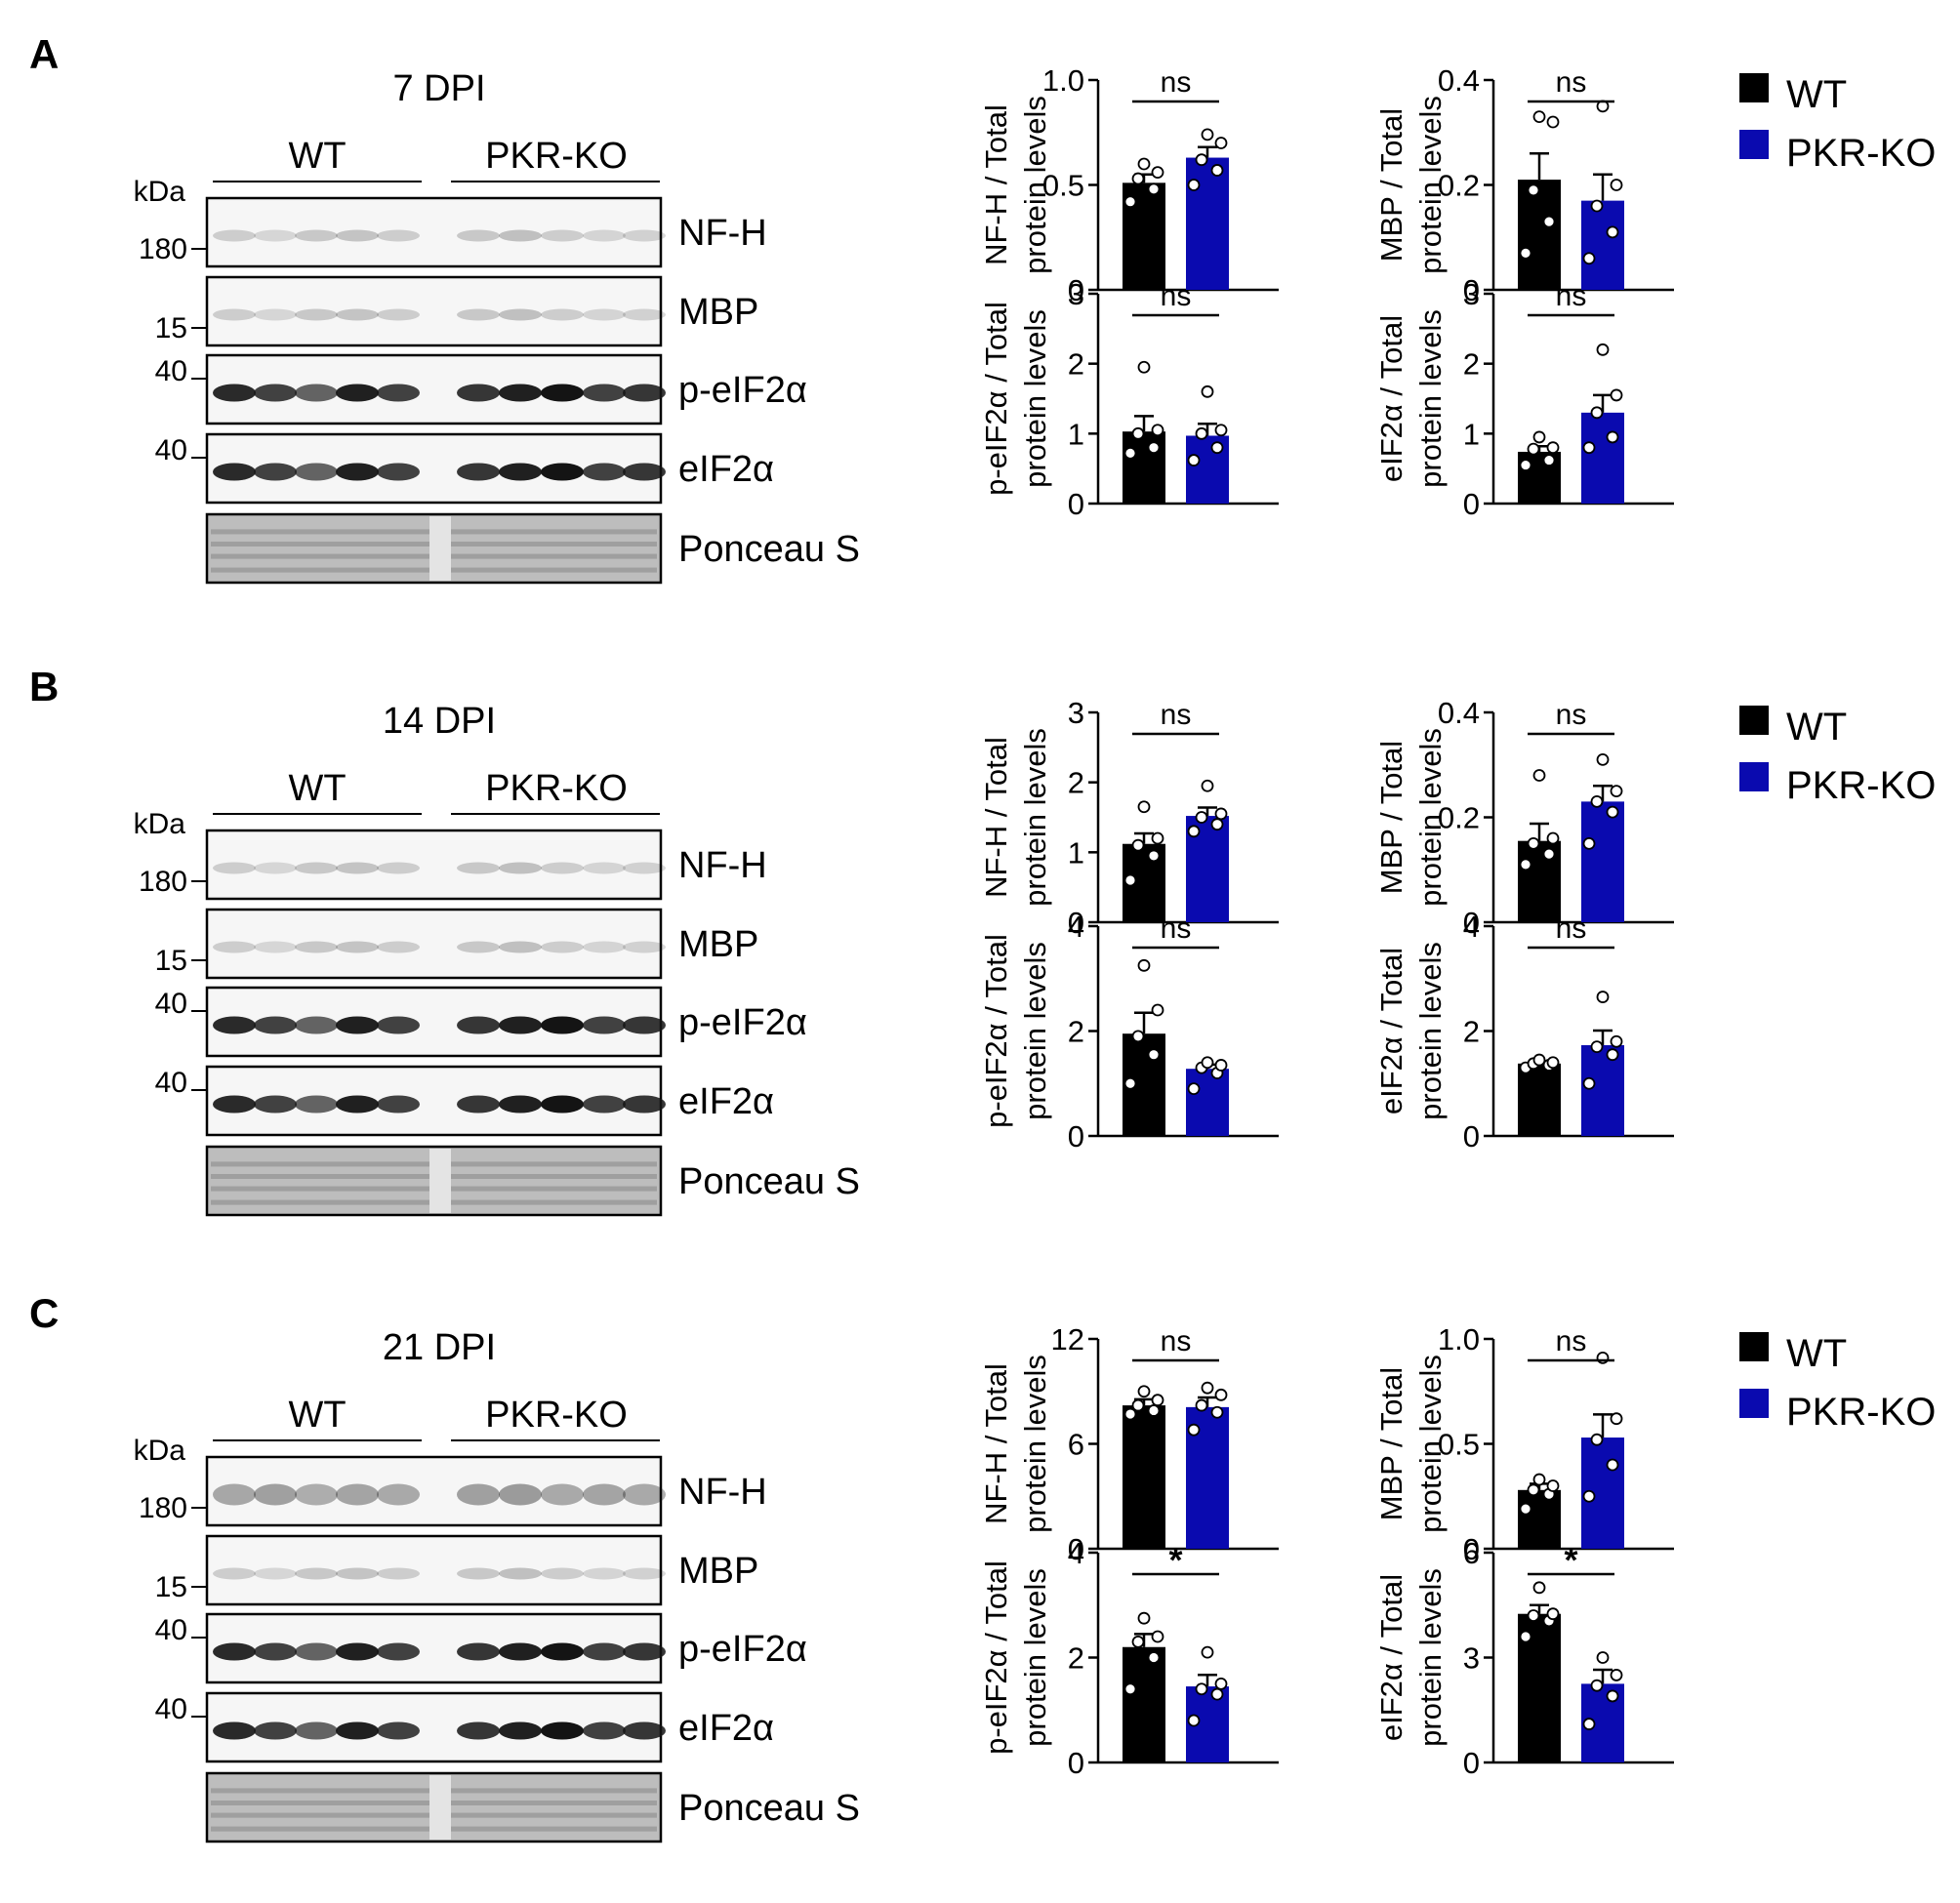  I want to click on blot-label: MBP, so click(718, 1572).